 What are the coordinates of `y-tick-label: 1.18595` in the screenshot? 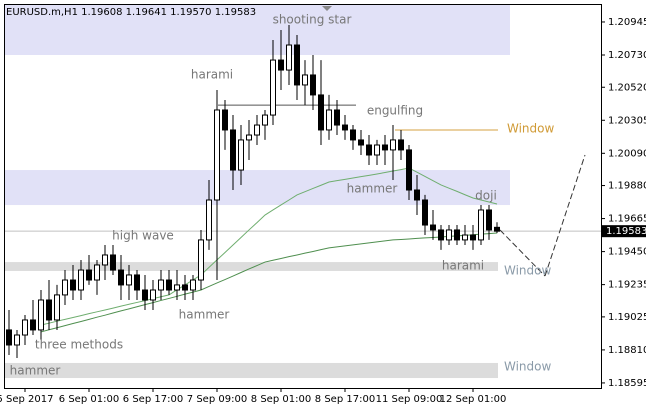 It's located at (627, 383).